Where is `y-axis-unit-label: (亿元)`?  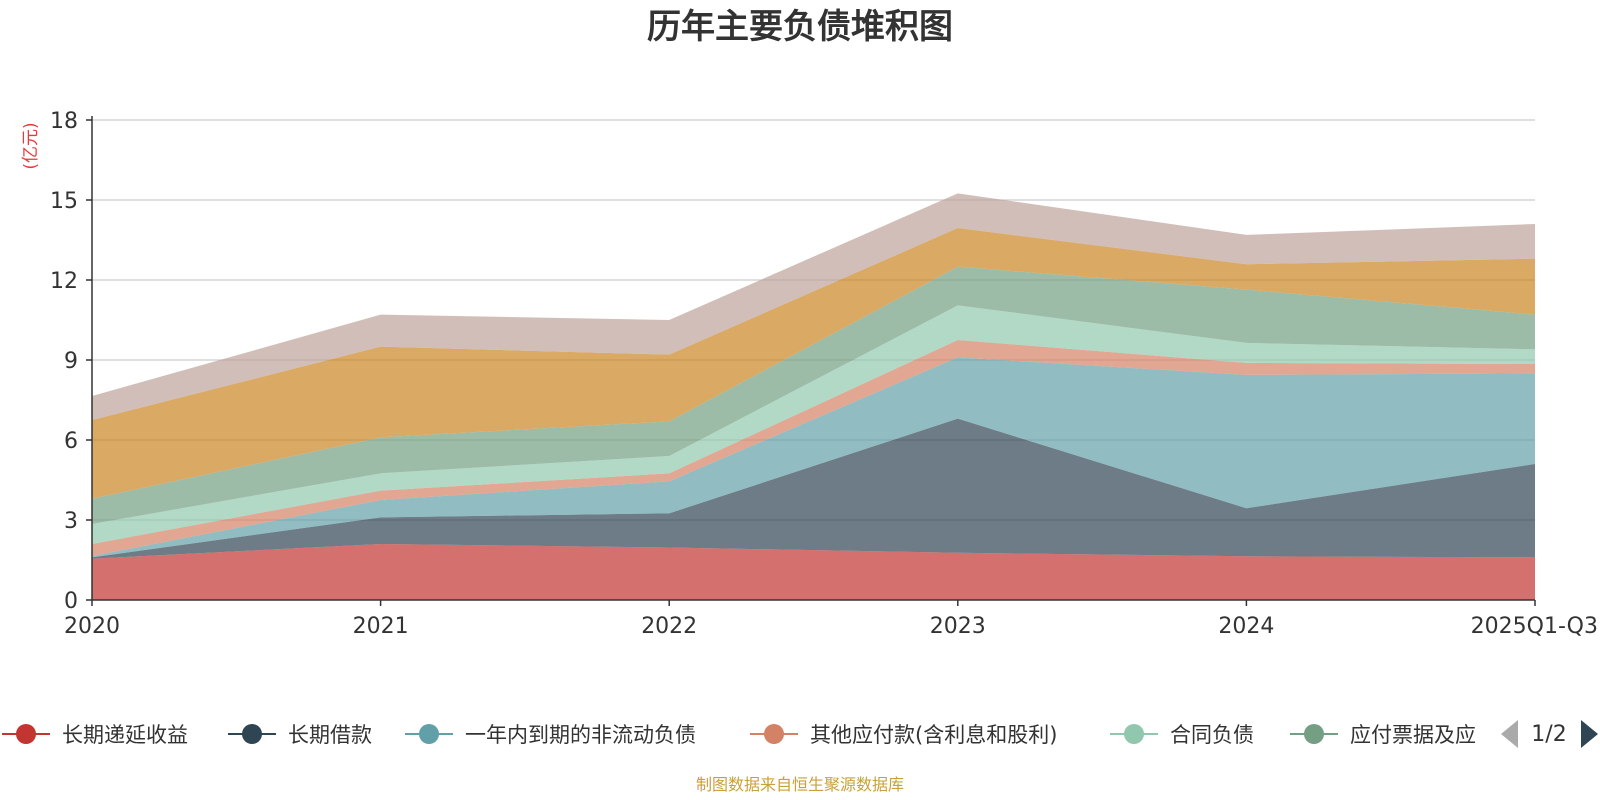 y-axis-unit-label: (亿元) is located at coordinates (31, 145).